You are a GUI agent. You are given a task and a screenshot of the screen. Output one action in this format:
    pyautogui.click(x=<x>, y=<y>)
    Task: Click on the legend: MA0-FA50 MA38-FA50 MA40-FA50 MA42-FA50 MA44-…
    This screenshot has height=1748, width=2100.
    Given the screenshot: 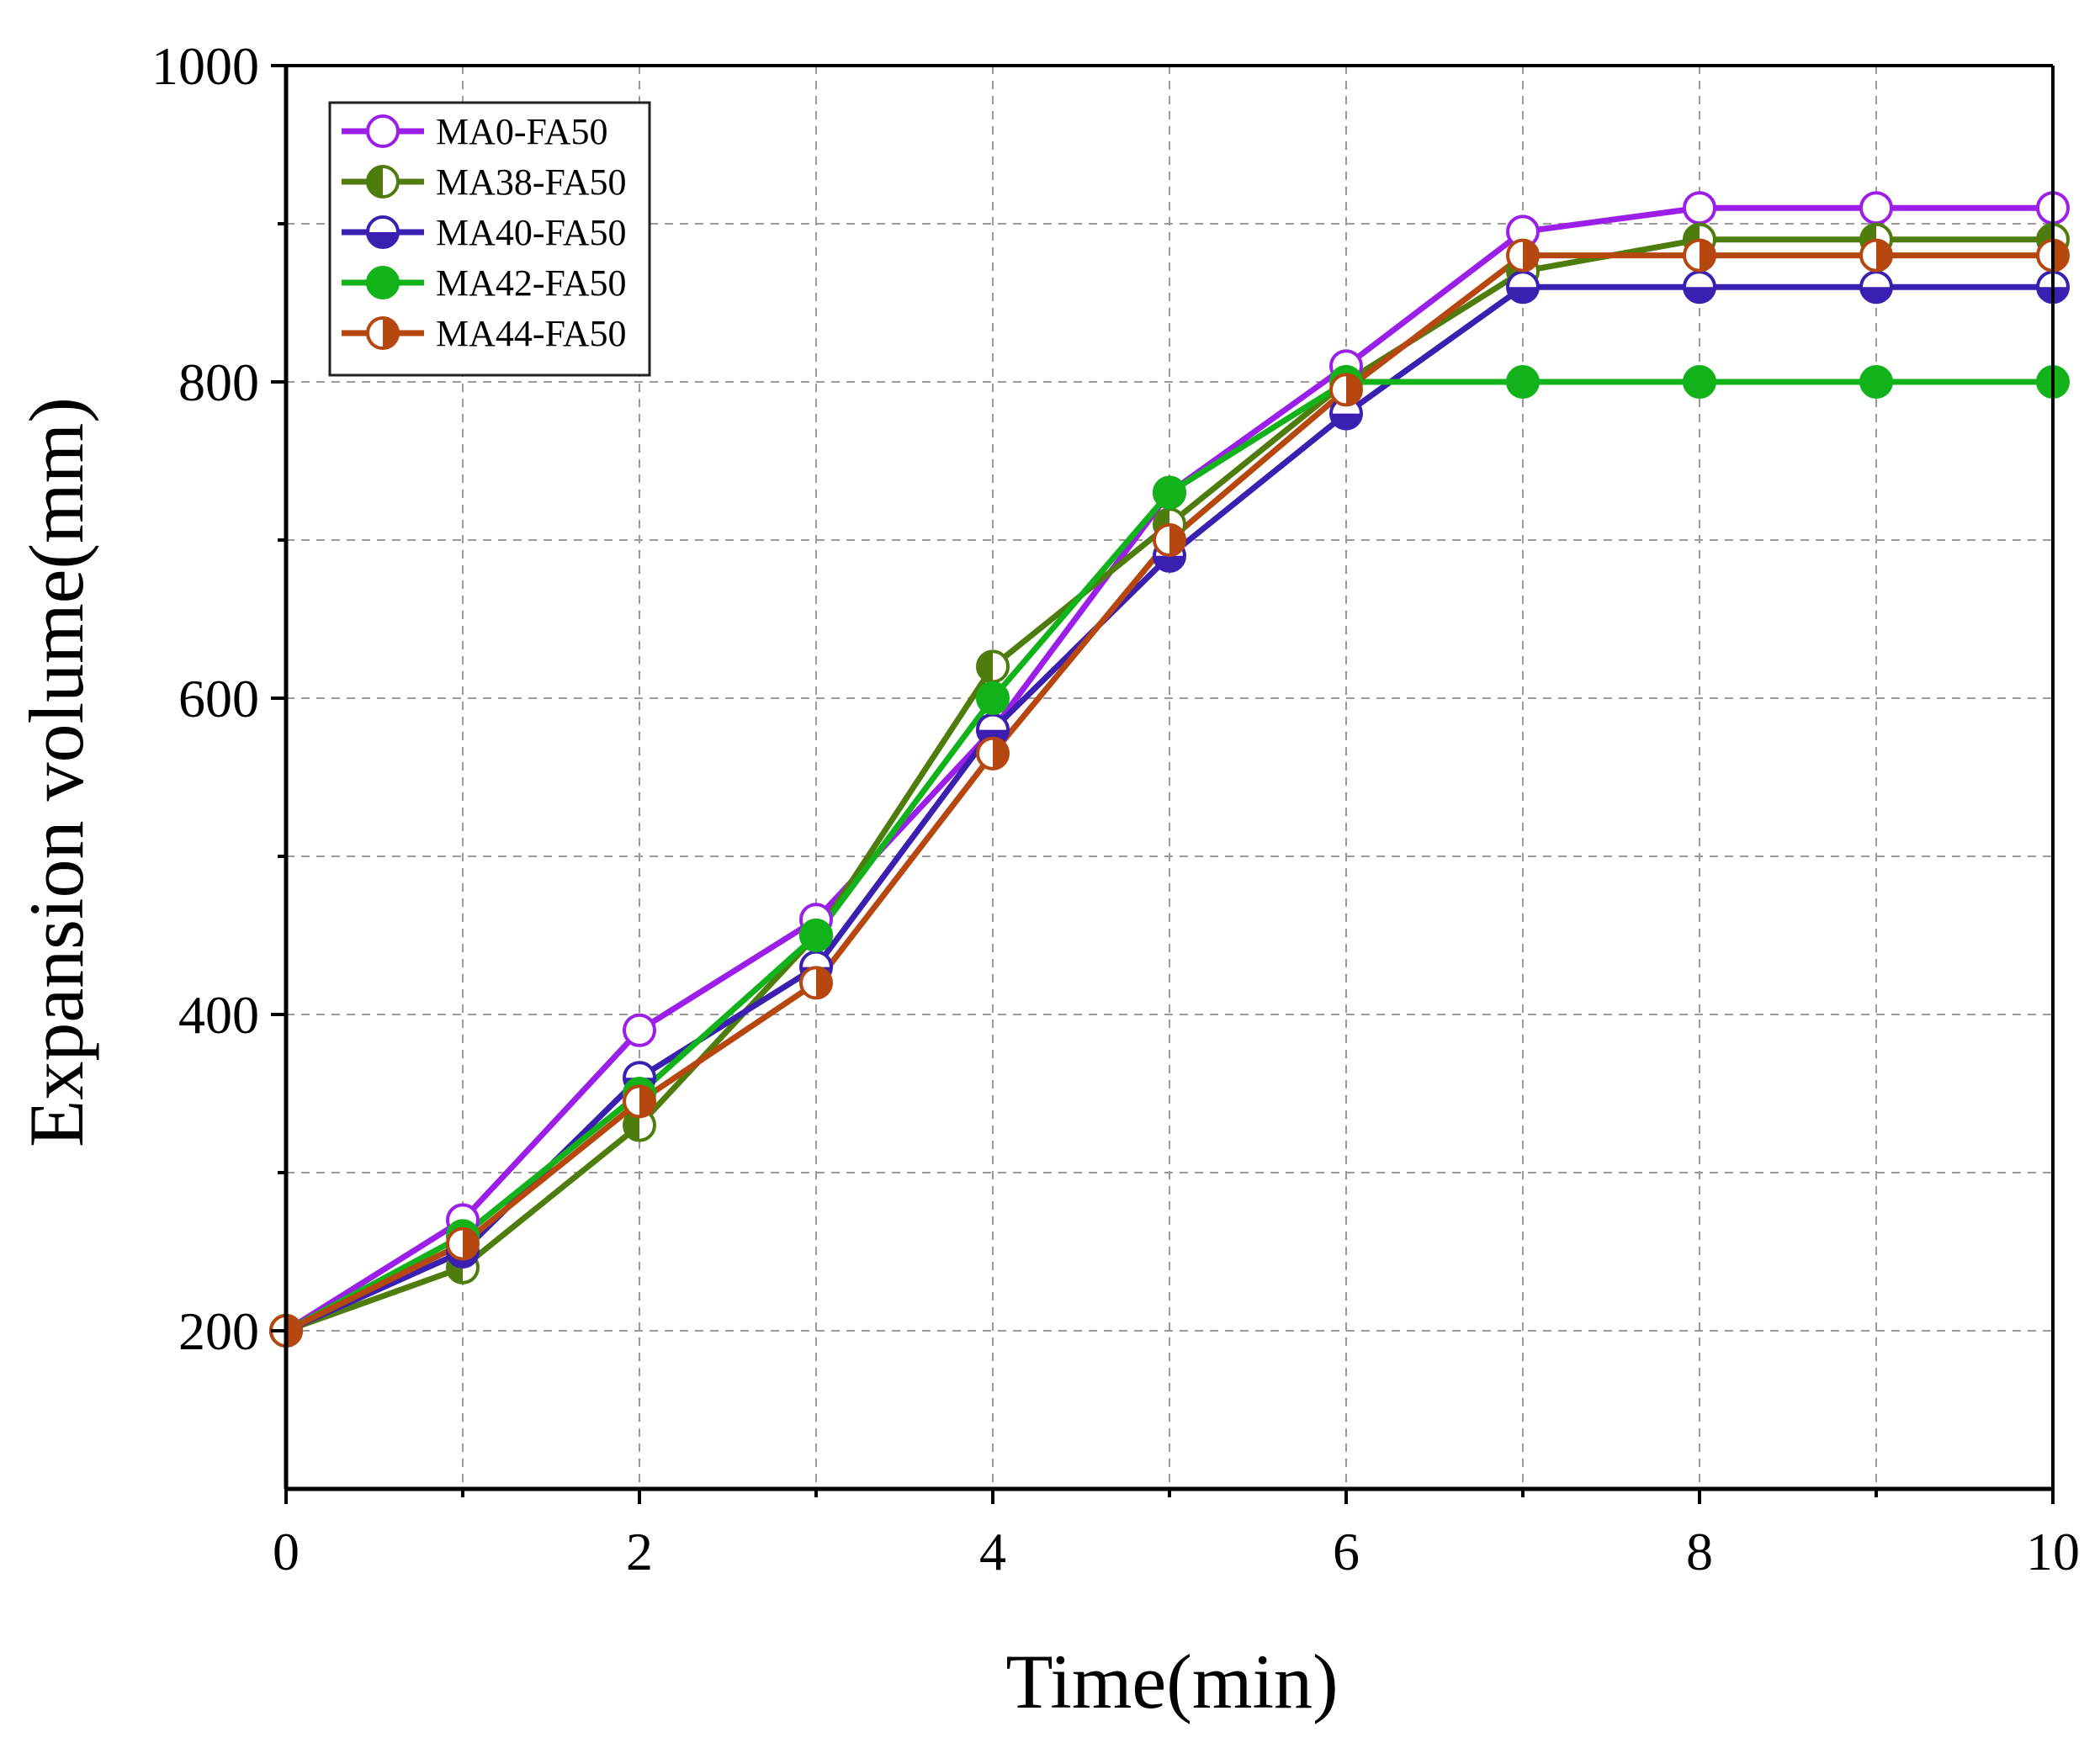 What is the action you would take?
    pyautogui.click(x=490, y=239)
    